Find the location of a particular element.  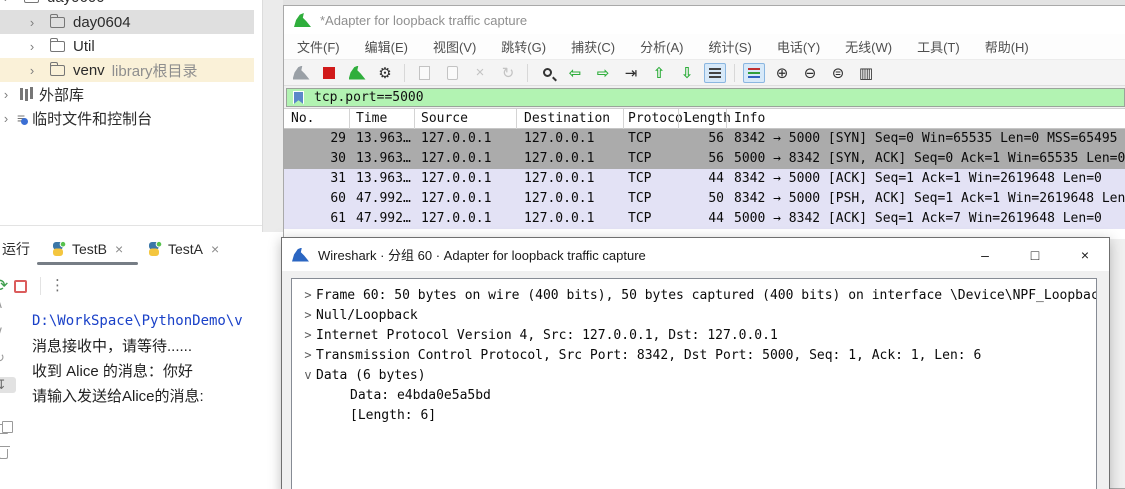

tree-item-scratches: › ≡ 临时文件和控制台 is located at coordinates (127, 118).